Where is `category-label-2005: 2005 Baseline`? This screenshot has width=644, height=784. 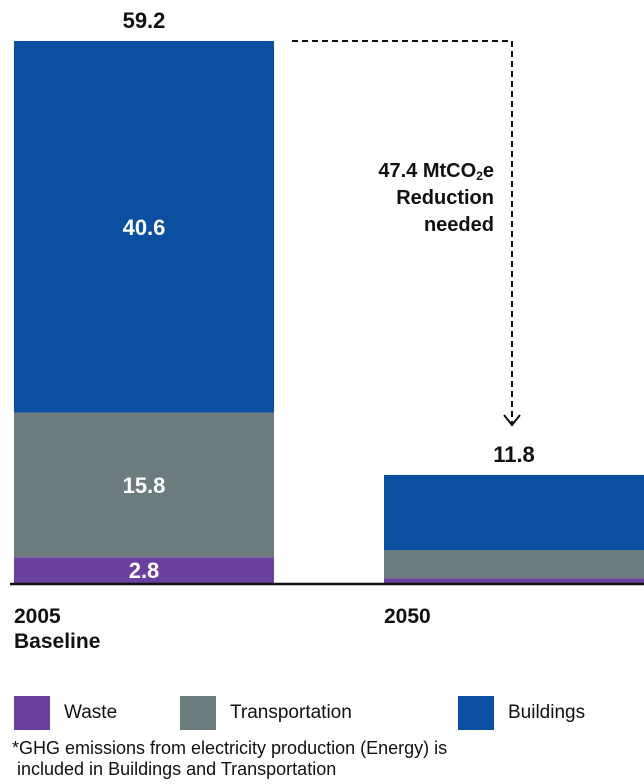
category-label-2005: 2005 Baseline is located at coordinates (57, 629).